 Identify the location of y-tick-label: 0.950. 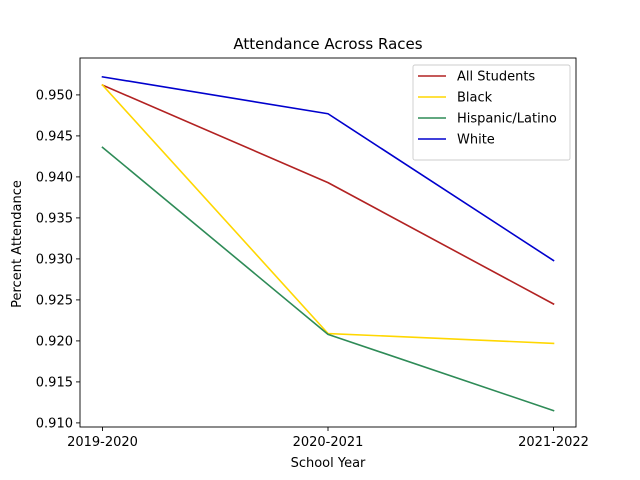
(54, 95).